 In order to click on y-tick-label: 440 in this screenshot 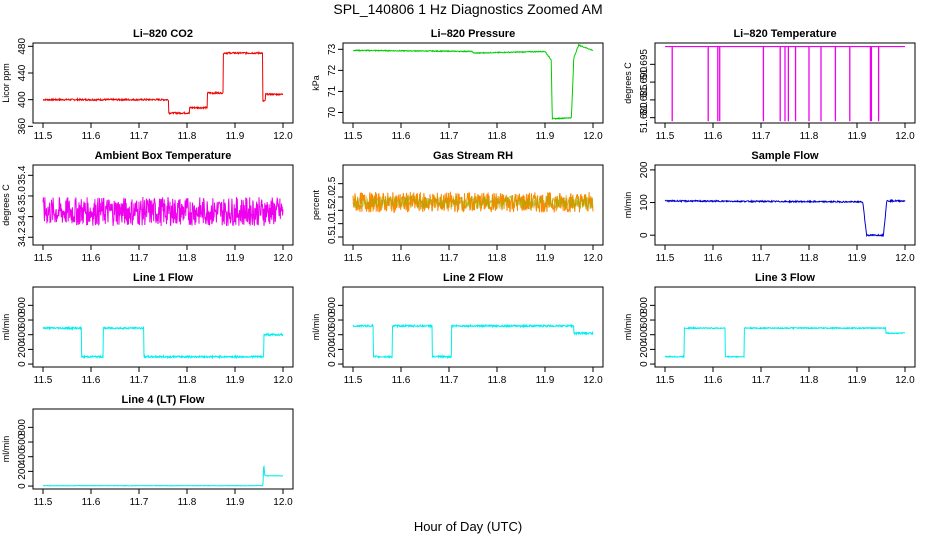, I will do `click(22, 72)`.